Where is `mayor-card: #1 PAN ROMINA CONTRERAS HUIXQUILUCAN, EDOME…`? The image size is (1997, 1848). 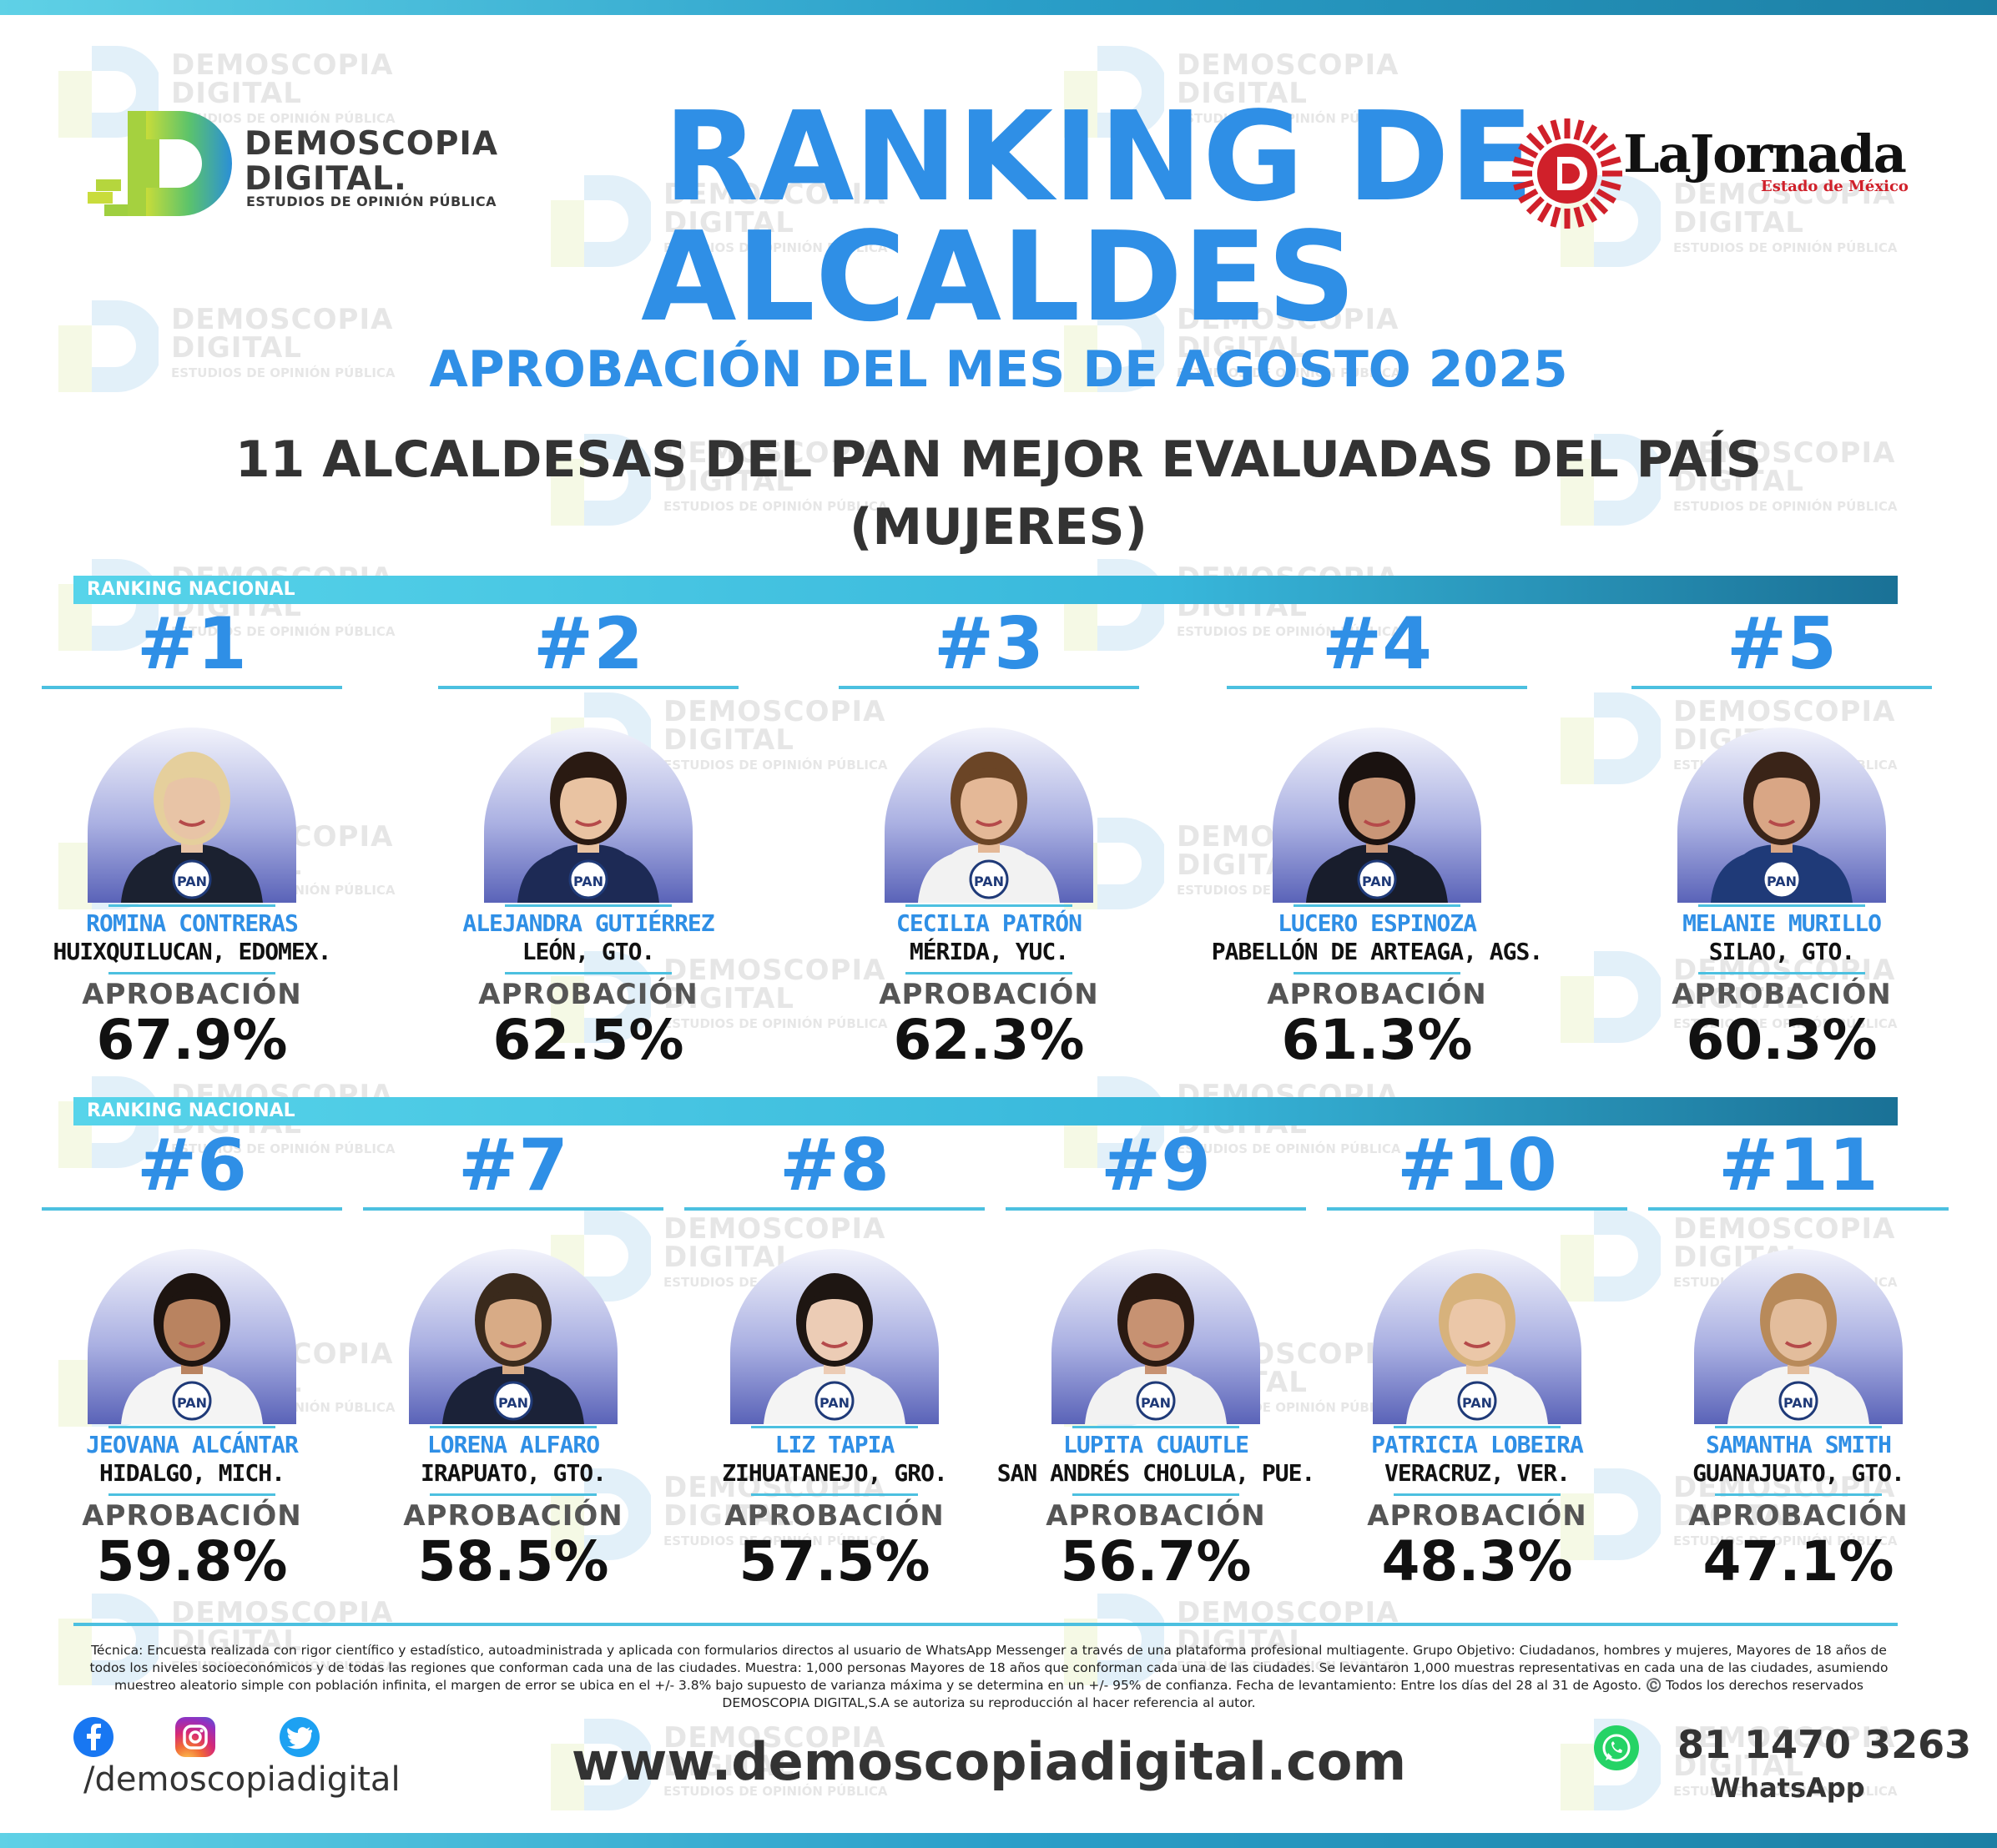
mayor-card: #1 PAN ROMINA CONTRERAS HUIXQUILUCAN, EDOME… is located at coordinates (192, 836).